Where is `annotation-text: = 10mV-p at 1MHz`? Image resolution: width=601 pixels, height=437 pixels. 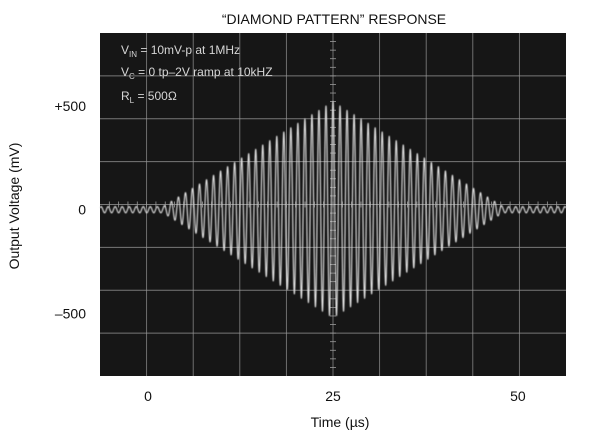
annotation-text: = 10mV-p at 1MHz is located at coordinates (188, 50).